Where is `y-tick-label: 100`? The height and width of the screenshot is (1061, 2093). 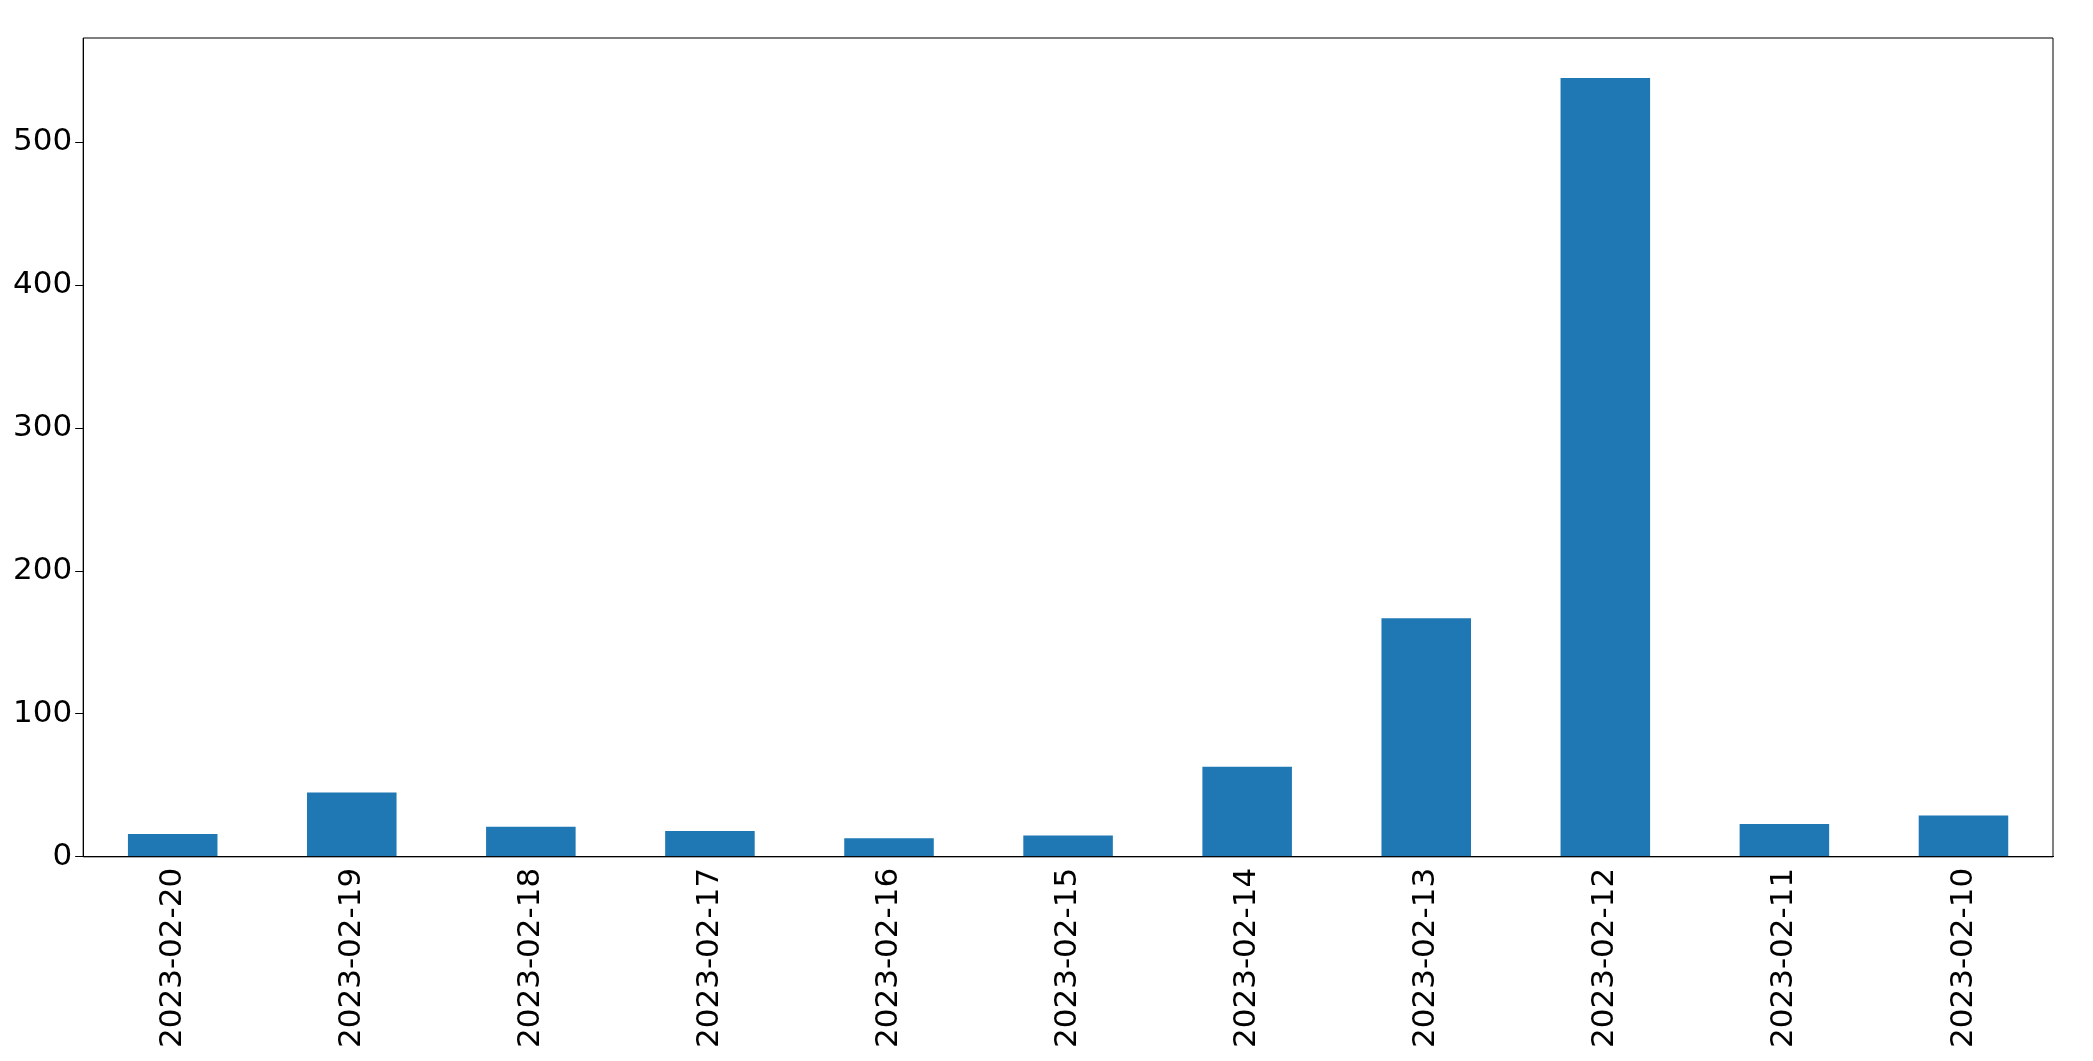
y-tick-label: 100 is located at coordinates (43, 710).